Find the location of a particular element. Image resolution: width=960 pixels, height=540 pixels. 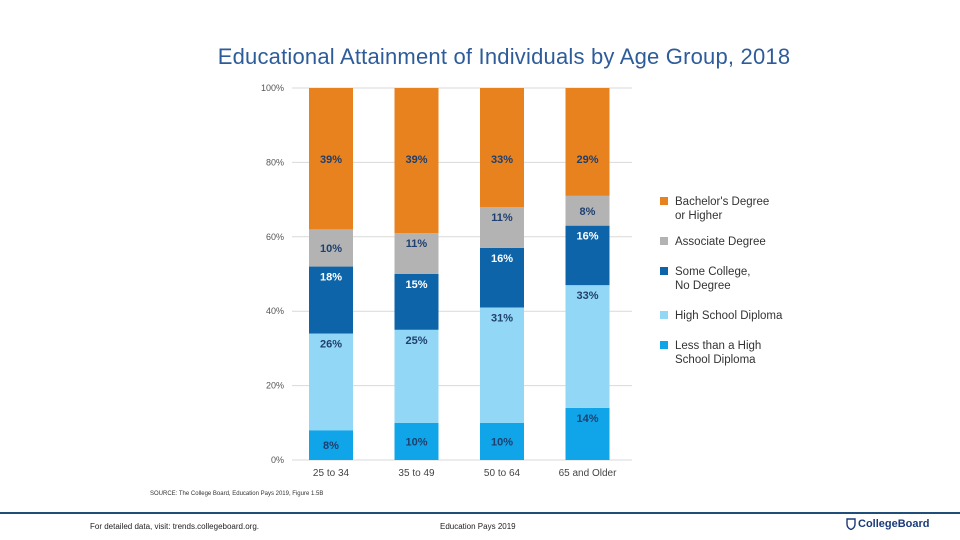

legend-label: or Higher is located at coordinates (698, 216).